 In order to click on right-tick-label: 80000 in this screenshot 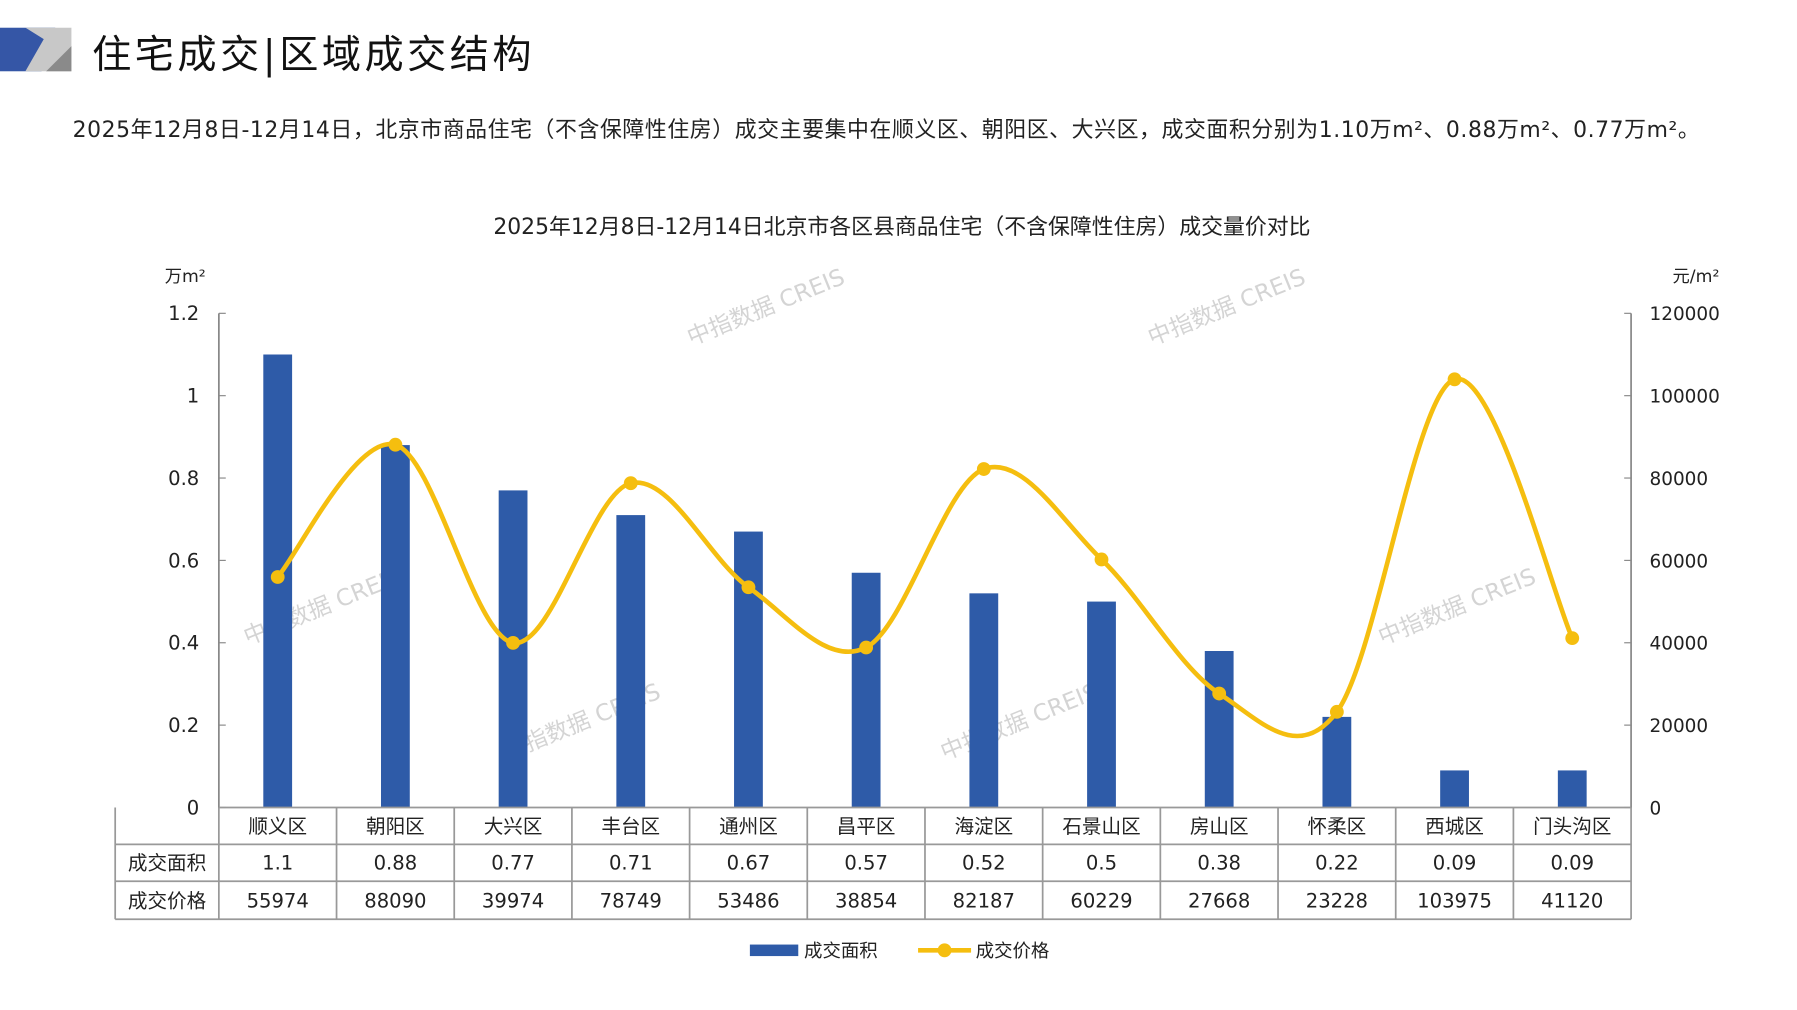, I will do `click(1679, 479)`.